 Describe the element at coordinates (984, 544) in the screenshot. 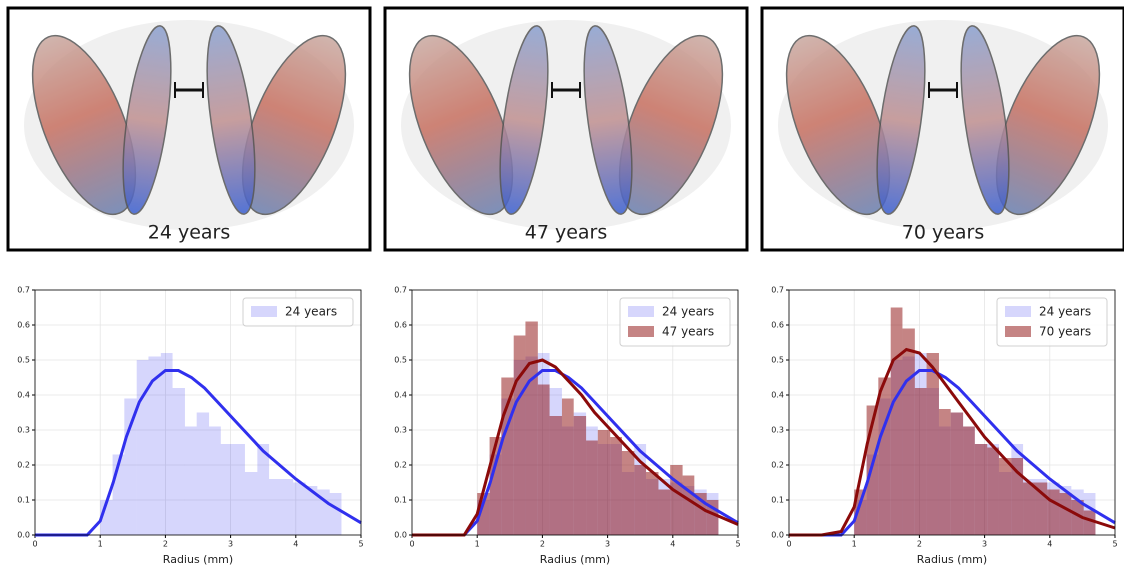

I see `x-tick-label: 3` at that location.